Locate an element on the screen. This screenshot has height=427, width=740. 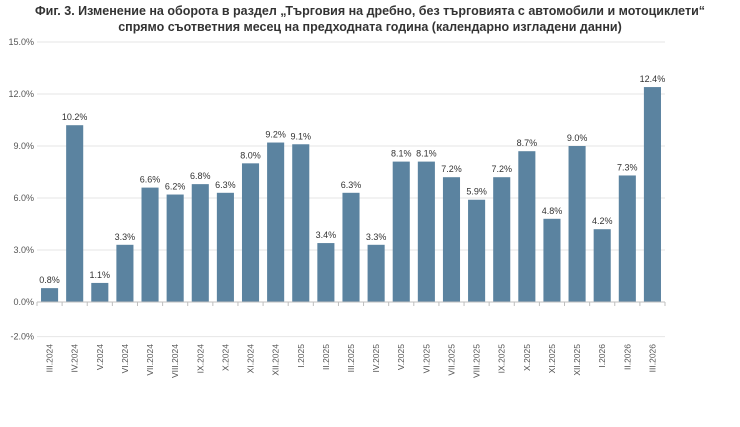
x-tick-label: II.2025 is located at coordinates (326, 357).